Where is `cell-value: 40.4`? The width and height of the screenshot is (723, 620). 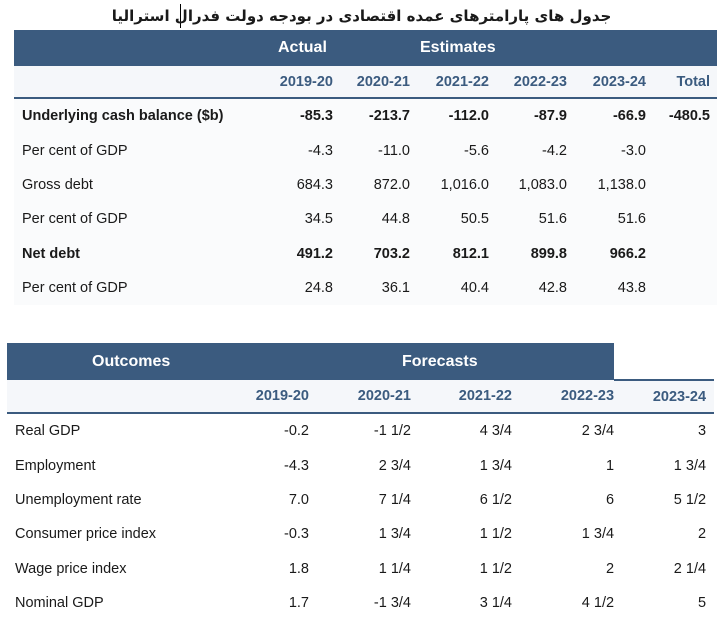
cell-value: 40.4 is located at coordinates (449, 288).